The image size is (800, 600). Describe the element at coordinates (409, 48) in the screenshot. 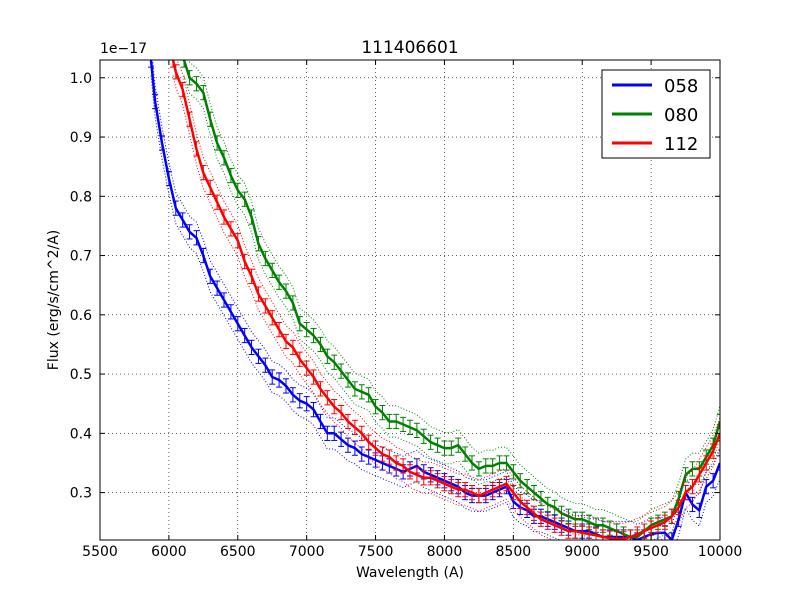

I see `chart-title: 111406601` at that location.